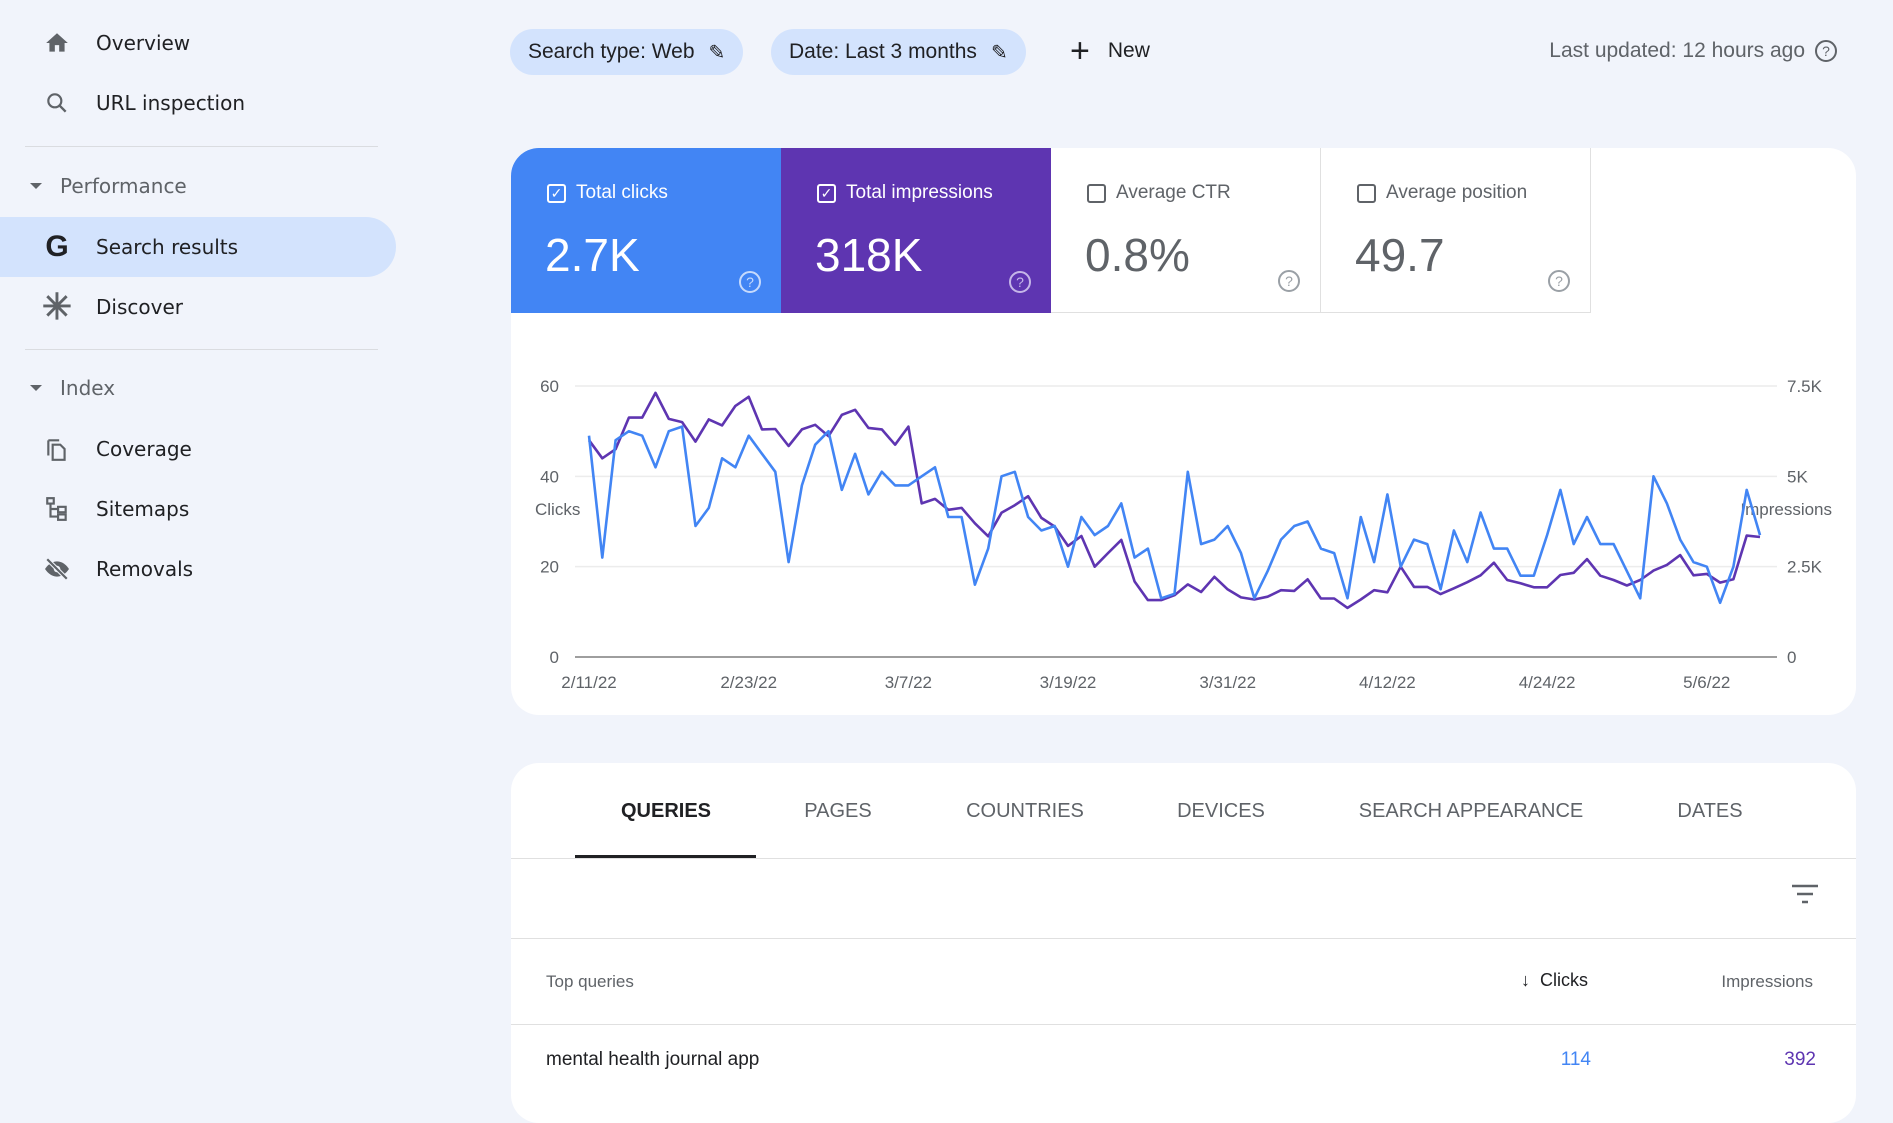 Image resolution: width=1893 pixels, height=1123 pixels. I want to click on x-tick: 3/19/22, so click(1068, 682).